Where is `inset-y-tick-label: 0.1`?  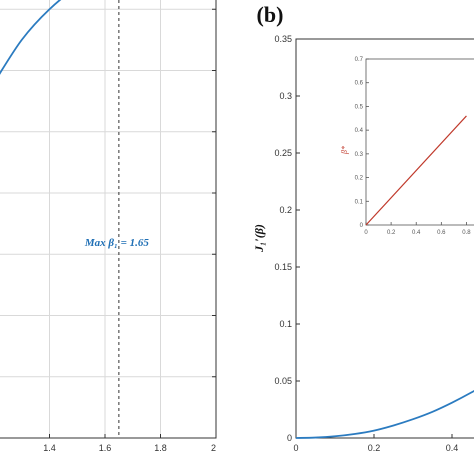 inset-y-tick-label: 0.1 is located at coordinates (359, 202).